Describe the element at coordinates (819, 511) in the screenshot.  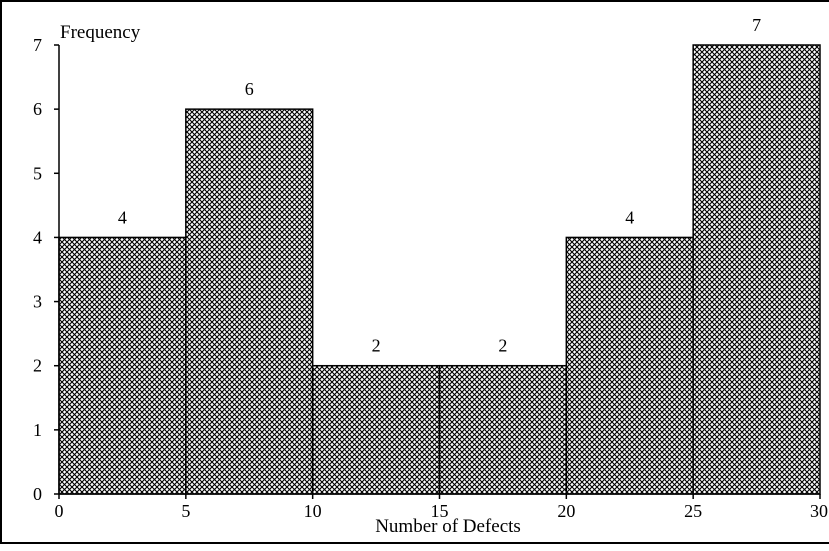
I see `x-tick-label: 30` at that location.